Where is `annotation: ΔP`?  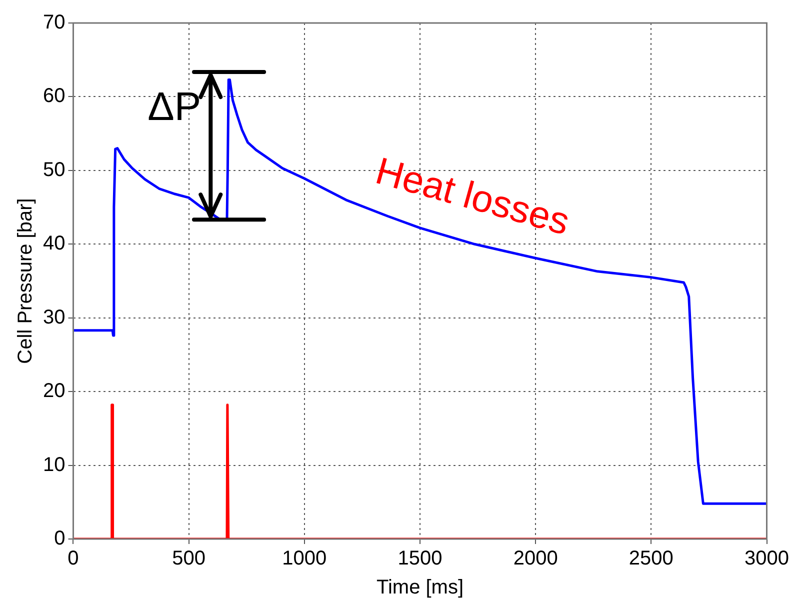 annotation: ΔP is located at coordinates (175, 107).